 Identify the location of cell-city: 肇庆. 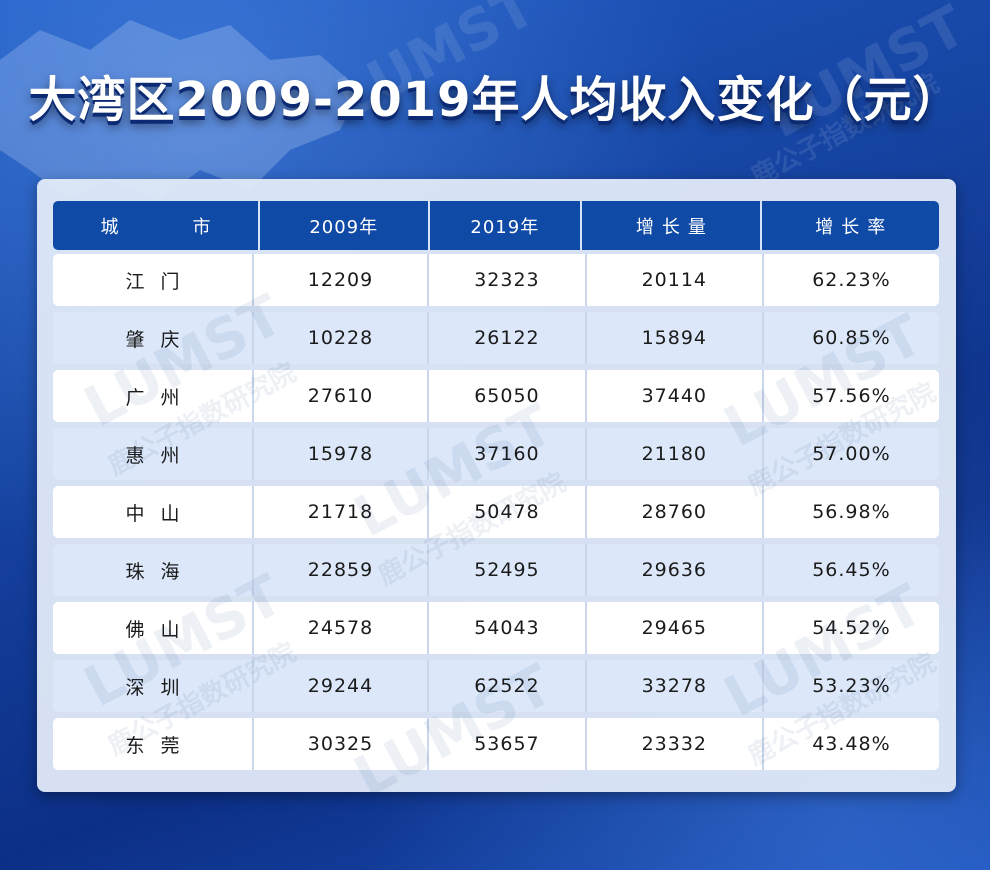
(160, 339).